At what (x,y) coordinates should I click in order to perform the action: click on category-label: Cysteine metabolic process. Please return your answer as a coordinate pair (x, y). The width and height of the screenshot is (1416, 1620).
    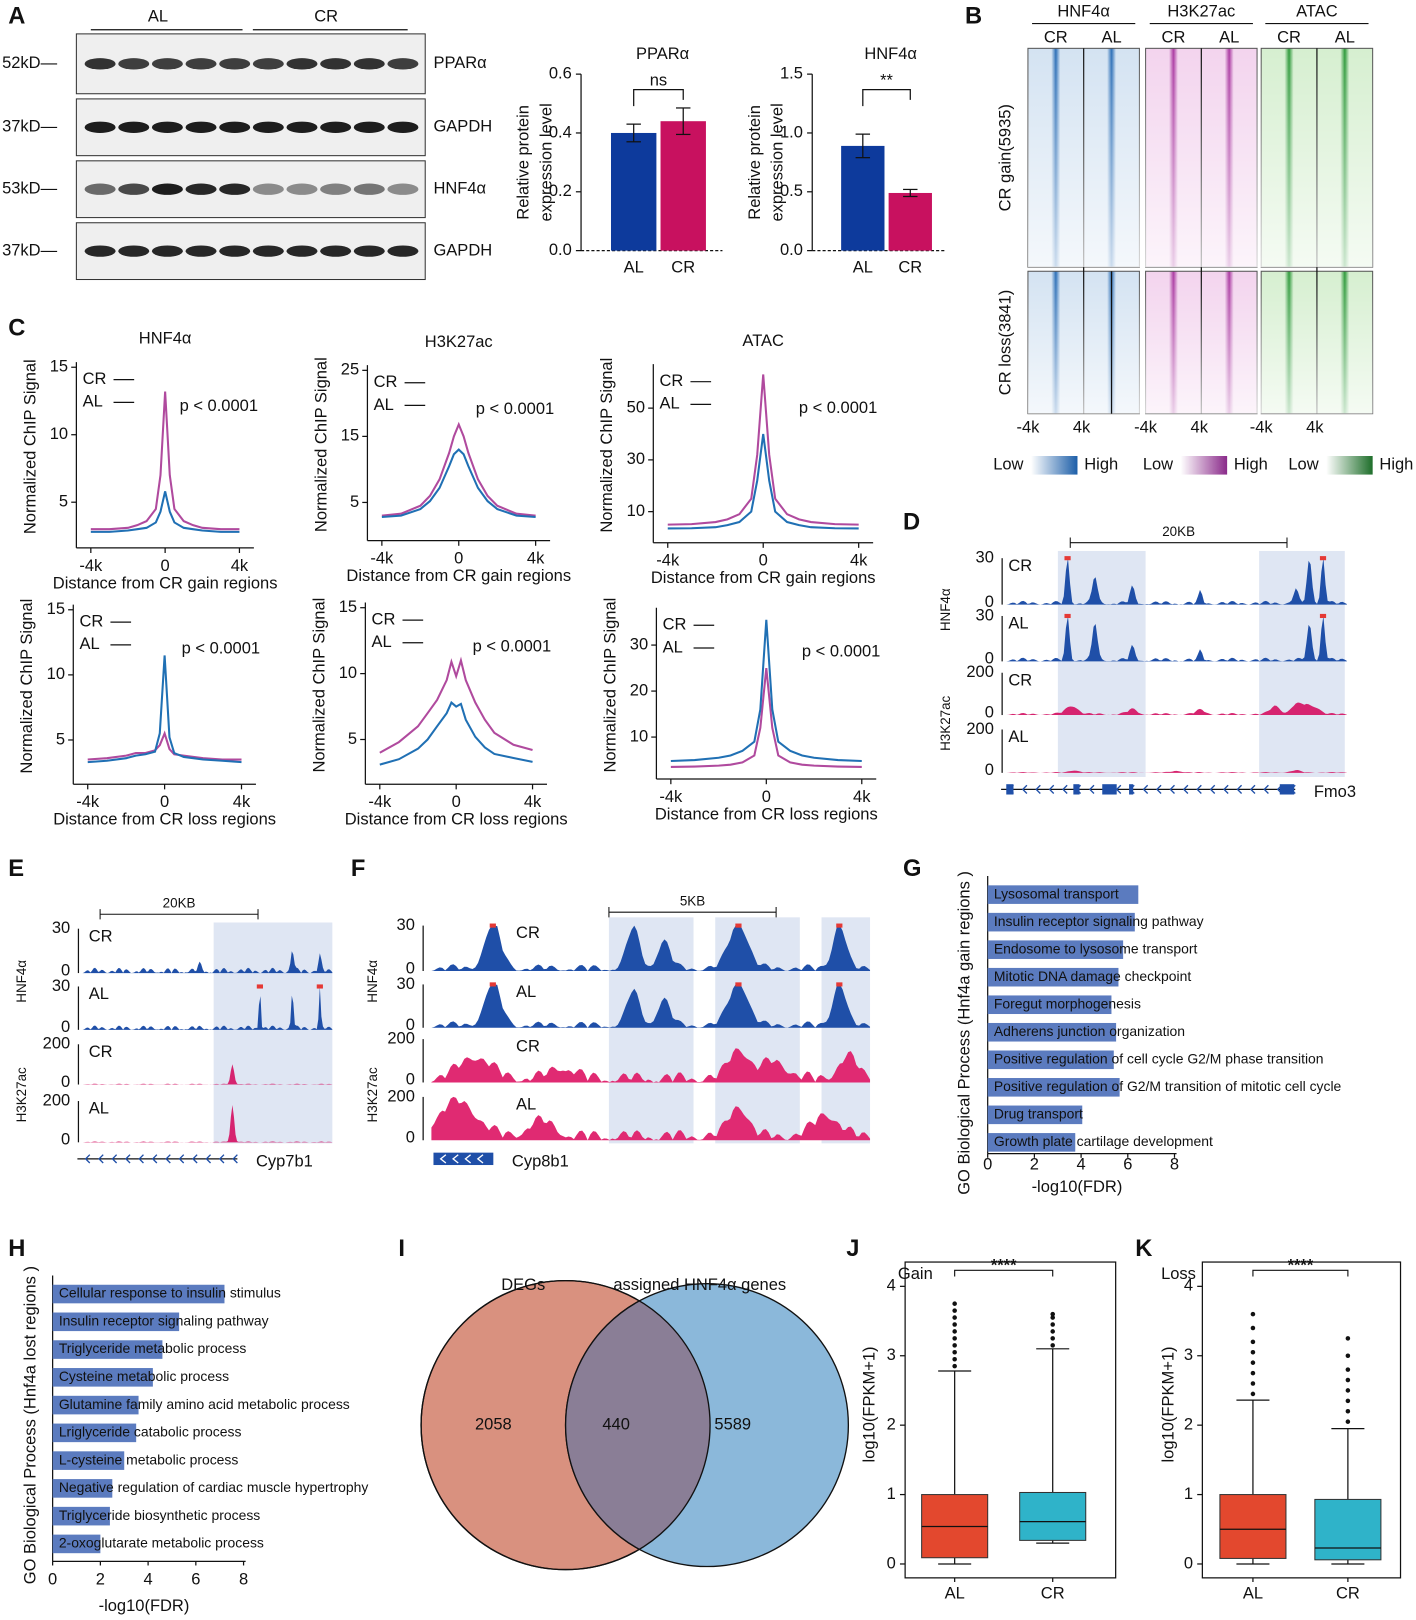
    Looking at the image, I should click on (144, 1376).